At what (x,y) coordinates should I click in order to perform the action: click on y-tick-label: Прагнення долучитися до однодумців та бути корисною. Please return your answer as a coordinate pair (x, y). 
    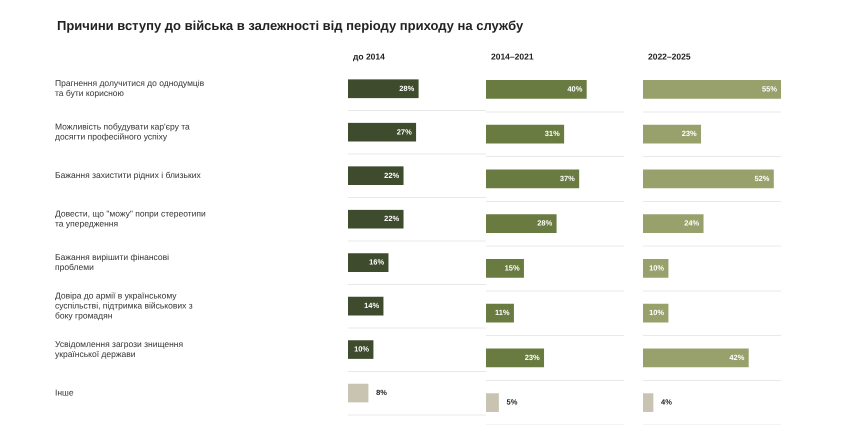
    Looking at the image, I should click on (130, 88).